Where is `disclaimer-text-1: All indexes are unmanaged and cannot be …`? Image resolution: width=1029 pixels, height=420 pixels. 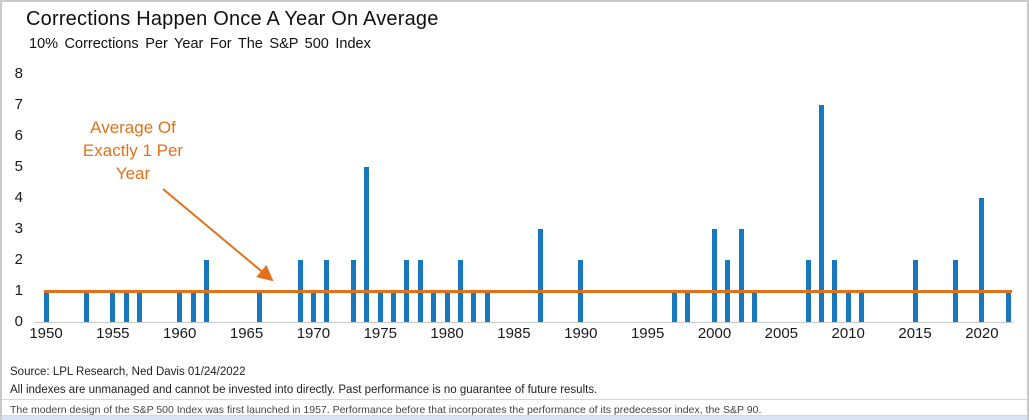
disclaimer-text-1: All indexes are unmanaged and cannot be … is located at coordinates (304, 390).